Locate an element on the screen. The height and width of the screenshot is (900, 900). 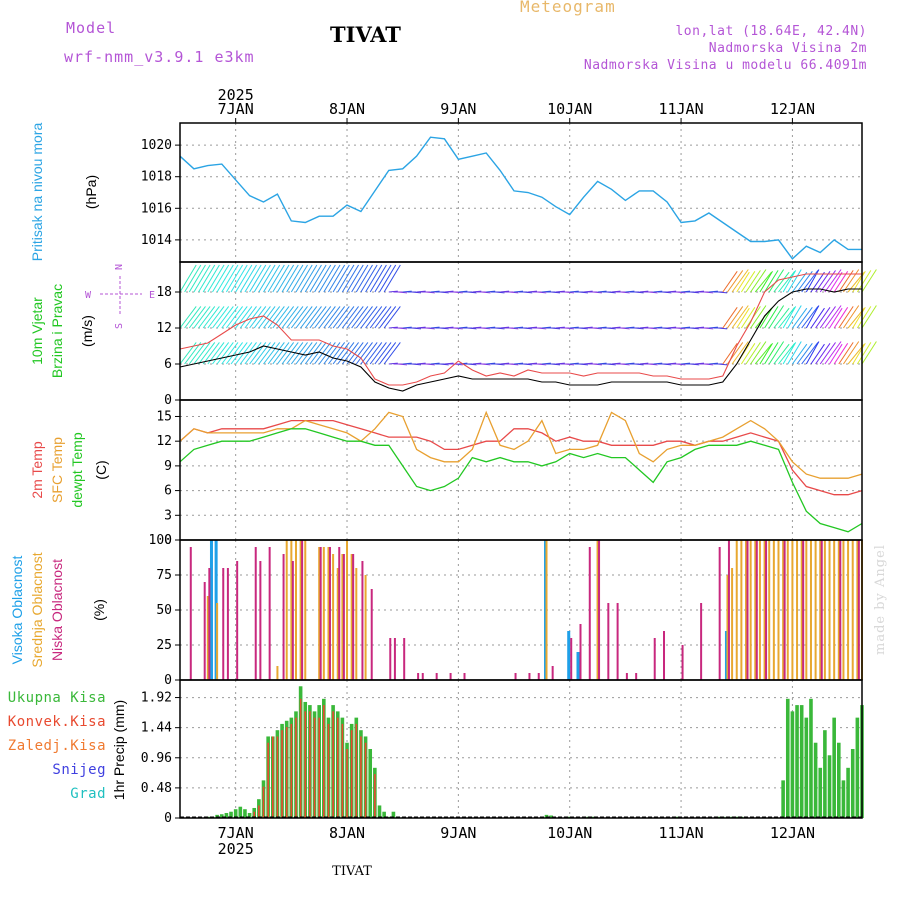
y-tick-label: 1014 is located at coordinates (156, 240).